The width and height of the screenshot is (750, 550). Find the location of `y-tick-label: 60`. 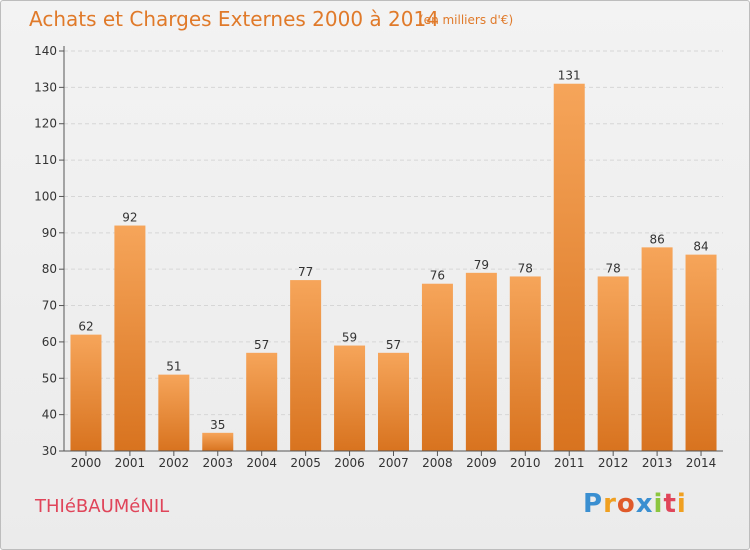

y-tick-label: 60 is located at coordinates (49, 342).